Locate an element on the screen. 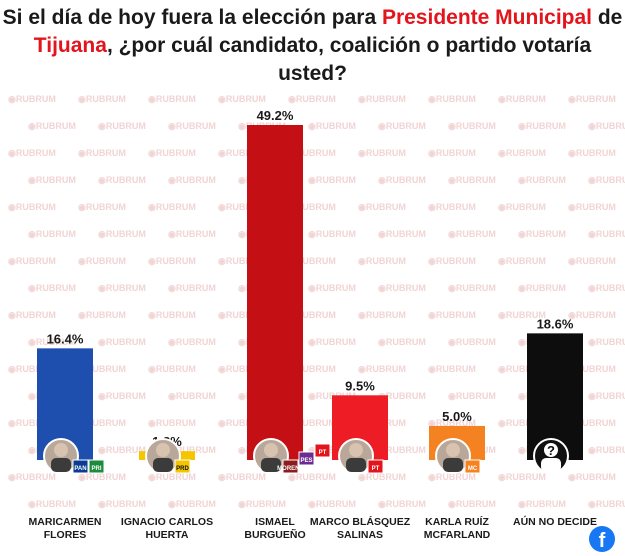 The image size is (625, 556). category-label-2: HUERTA is located at coordinates (167, 535).